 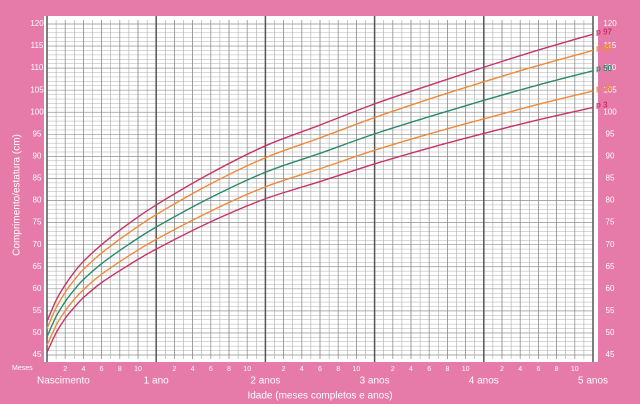 I want to click on series-label: p 50, so click(x=604, y=68).